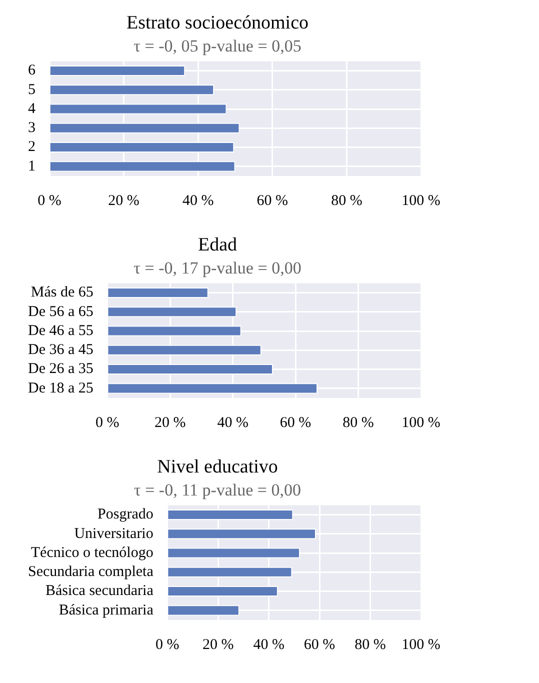 Image resolution: width=539 pixels, height=683 pixels. Describe the element at coordinates (32, 147) in the screenshot. I see `y-tick-label: 2` at that location.